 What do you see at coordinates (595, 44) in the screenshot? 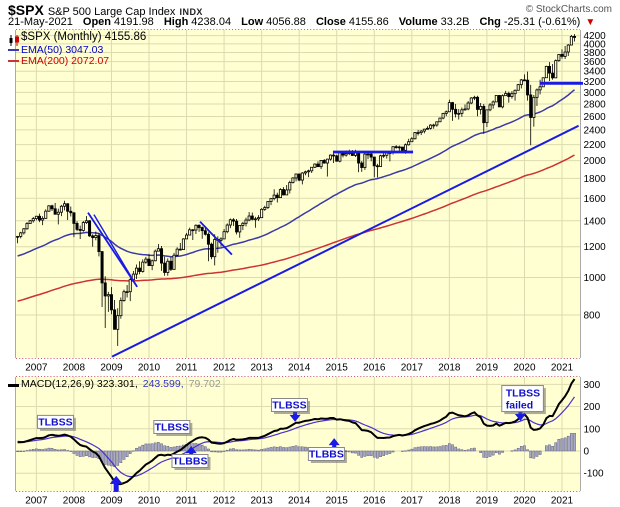
I see `svg-text: 4000` at bounding box center [595, 44].